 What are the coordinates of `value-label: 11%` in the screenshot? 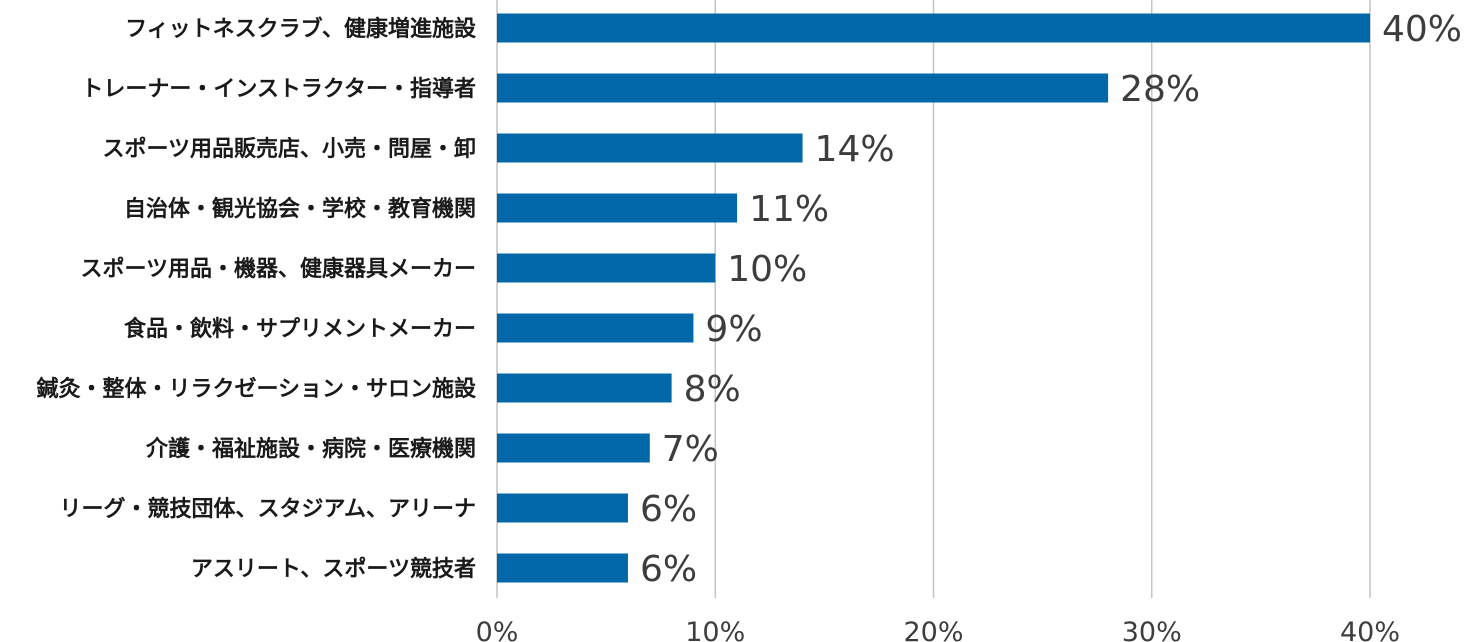 It's located at (789, 209).